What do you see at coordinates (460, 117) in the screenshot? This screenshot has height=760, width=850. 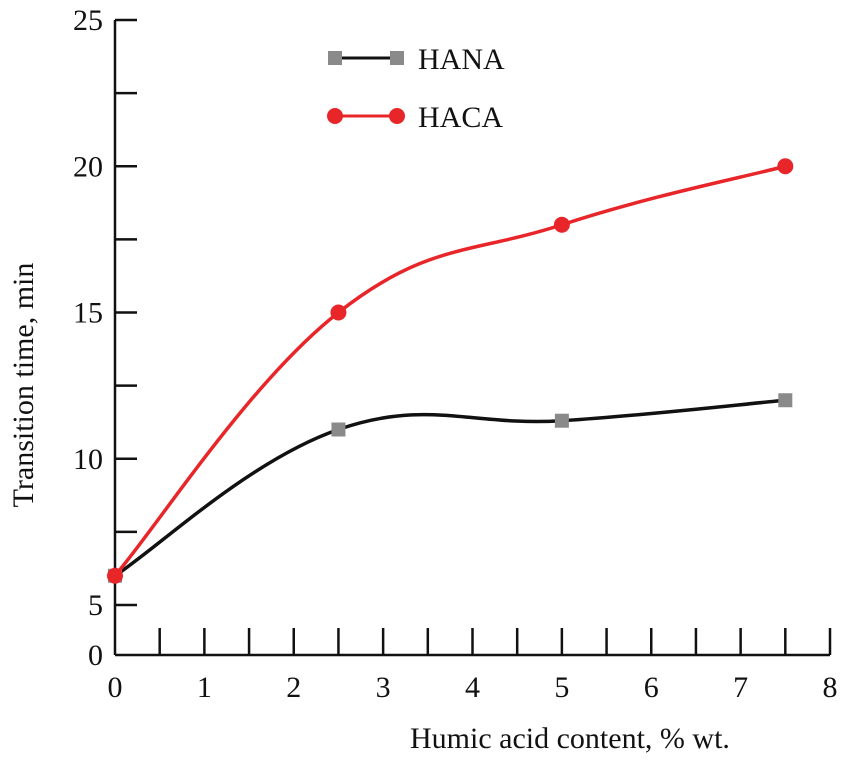 I see `haca-legend-label: HACA` at bounding box center [460, 117].